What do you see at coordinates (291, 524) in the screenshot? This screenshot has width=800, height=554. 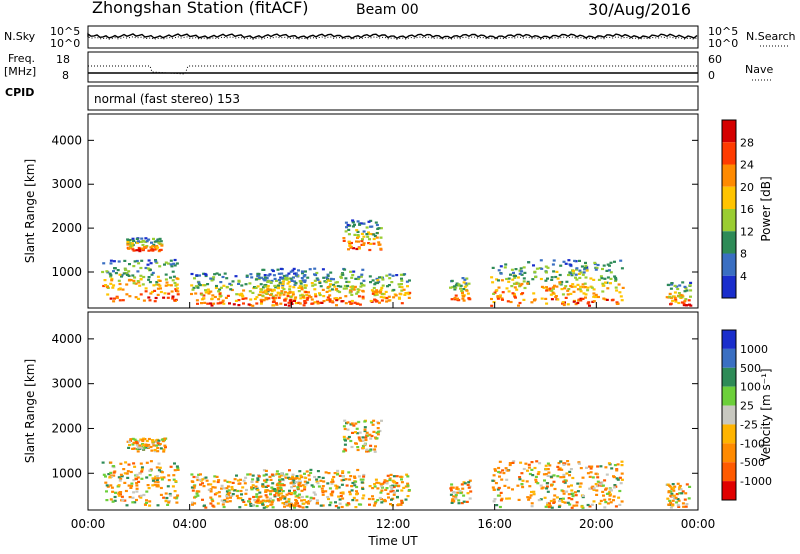 I see `xtick-label: 08:00` at bounding box center [291, 524].